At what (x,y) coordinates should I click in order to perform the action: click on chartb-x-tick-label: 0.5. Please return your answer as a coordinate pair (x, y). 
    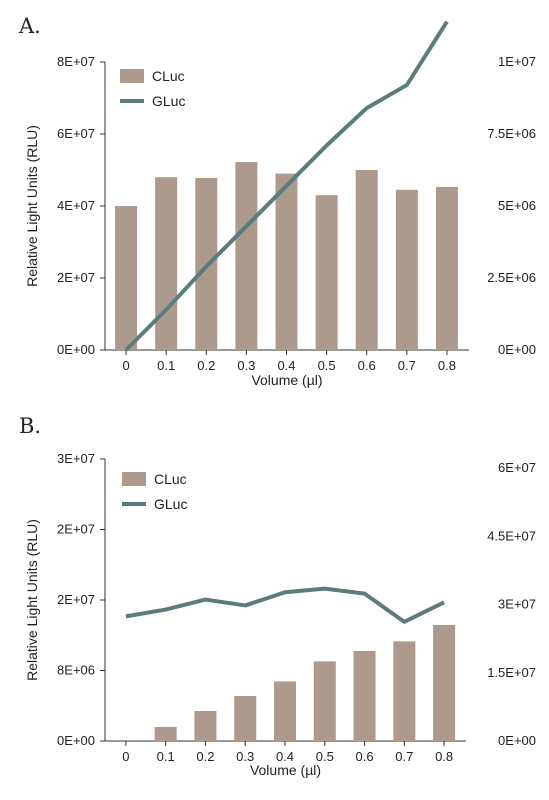
    Looking at the image, I should click on (325, 756).